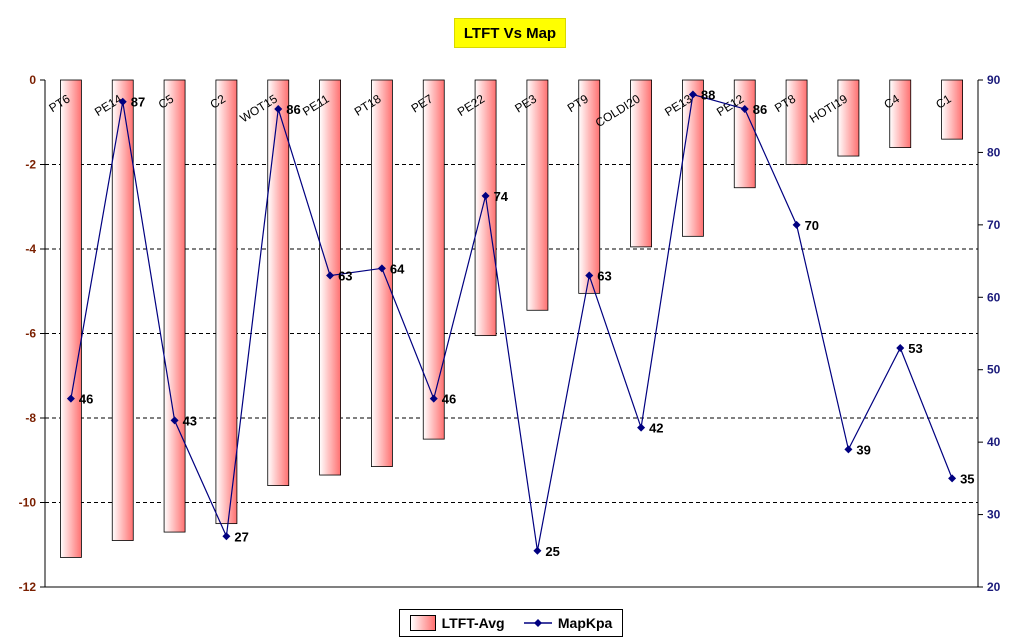 The width and height of the screenshot is (1020, 644). What do you see at coordinates (589, 275) in the screenshot?
I see `mapkpa-point-pt9` at bounding box center [589, 275].